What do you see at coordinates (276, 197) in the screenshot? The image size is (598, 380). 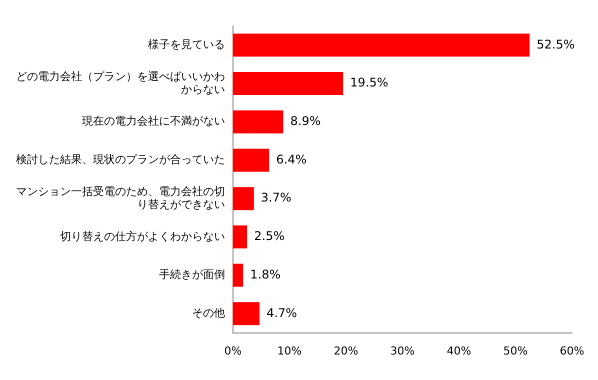 I see `data-label: 3.7%` at bounding box center [276, 197].